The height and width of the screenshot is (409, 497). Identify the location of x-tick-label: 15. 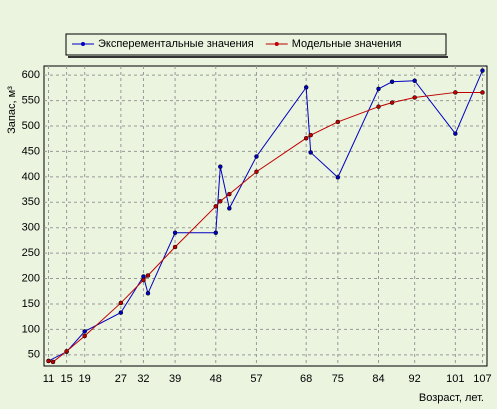
(66, 379).